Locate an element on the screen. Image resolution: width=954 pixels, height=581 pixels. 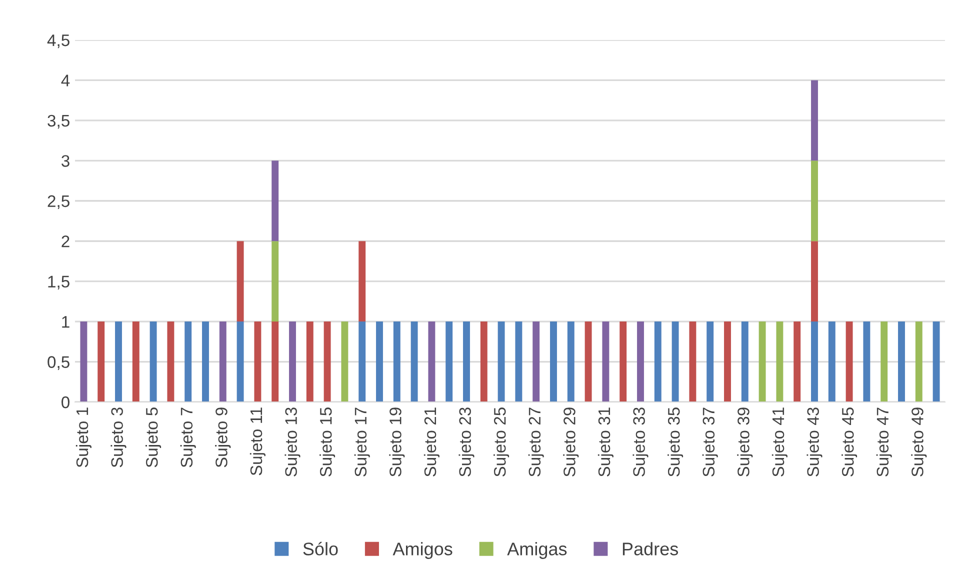
y-tick-label: 2,5 is located at coordinates (59, 202).